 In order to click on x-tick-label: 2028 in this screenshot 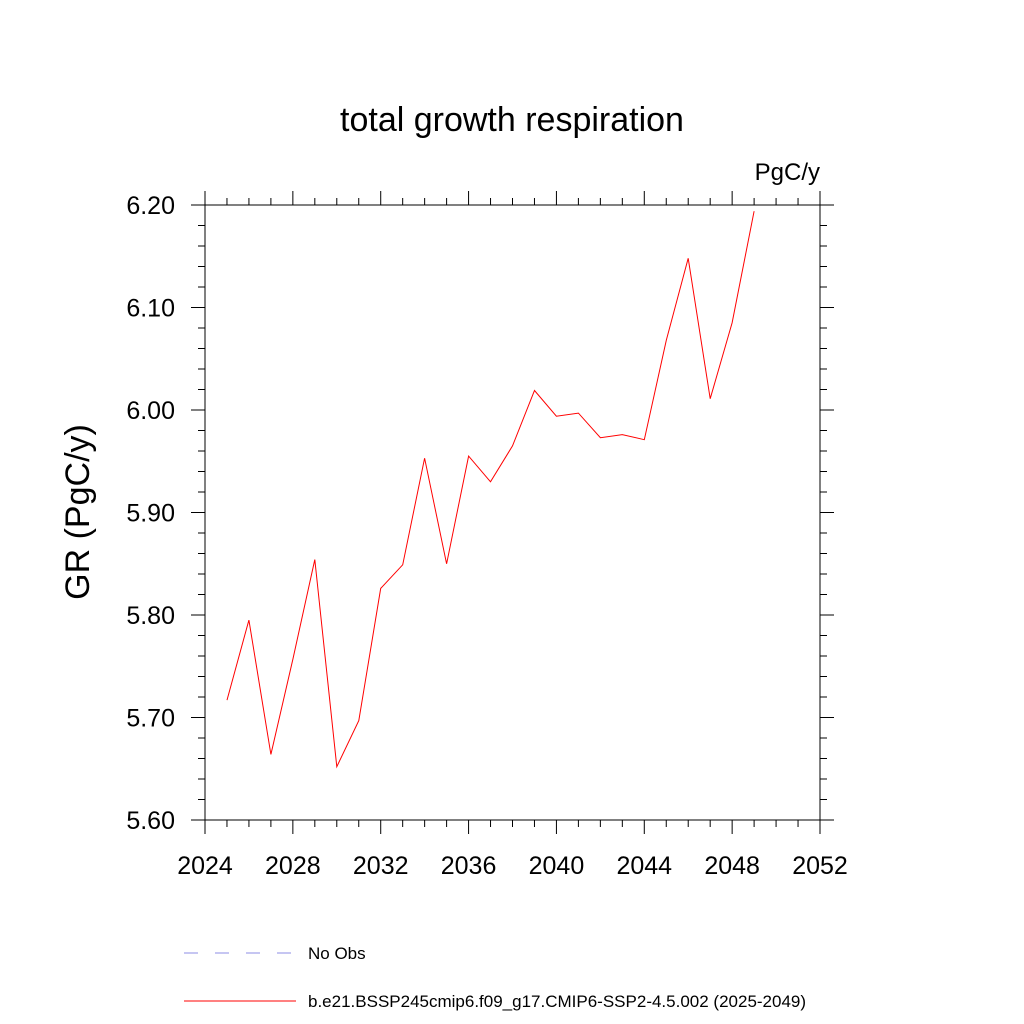, I will do `click(293, 866)`.